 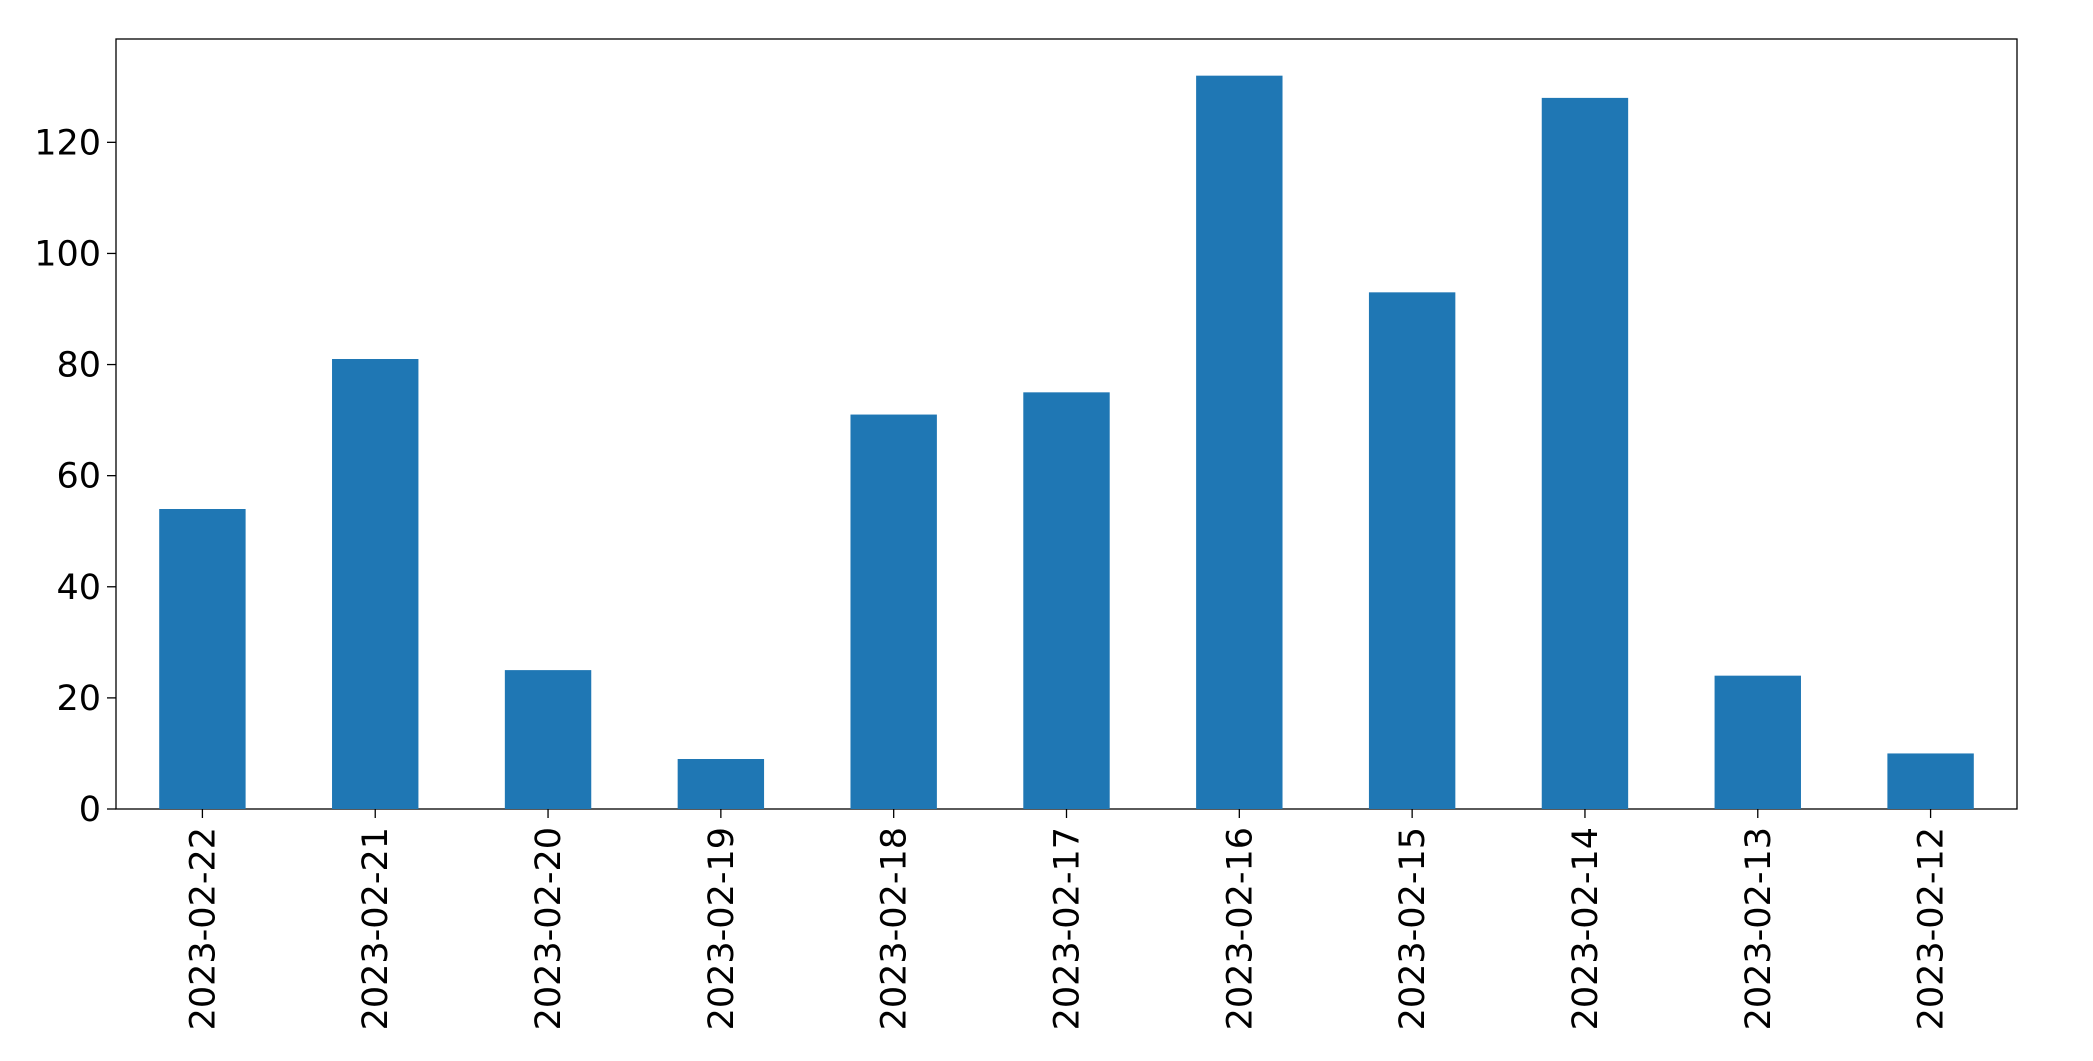 What do you see at coordinates (376, 928) in the screenshot?
I see `x-tick-label: 2023-02-21` at bounding box center [376, 928].